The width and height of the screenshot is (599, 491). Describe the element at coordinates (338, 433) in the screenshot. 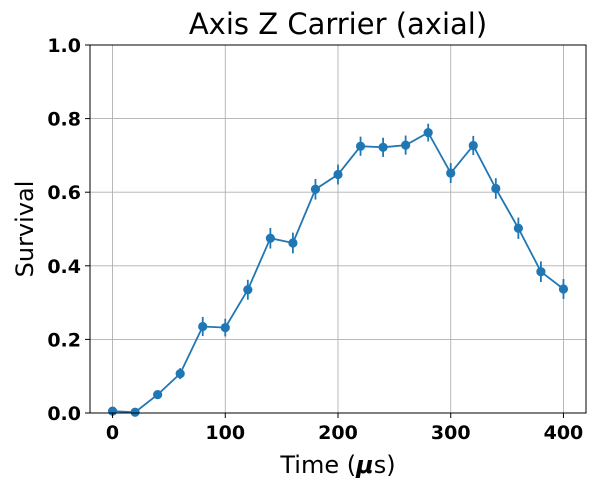

I see `x-tick-label: 200` at that location.